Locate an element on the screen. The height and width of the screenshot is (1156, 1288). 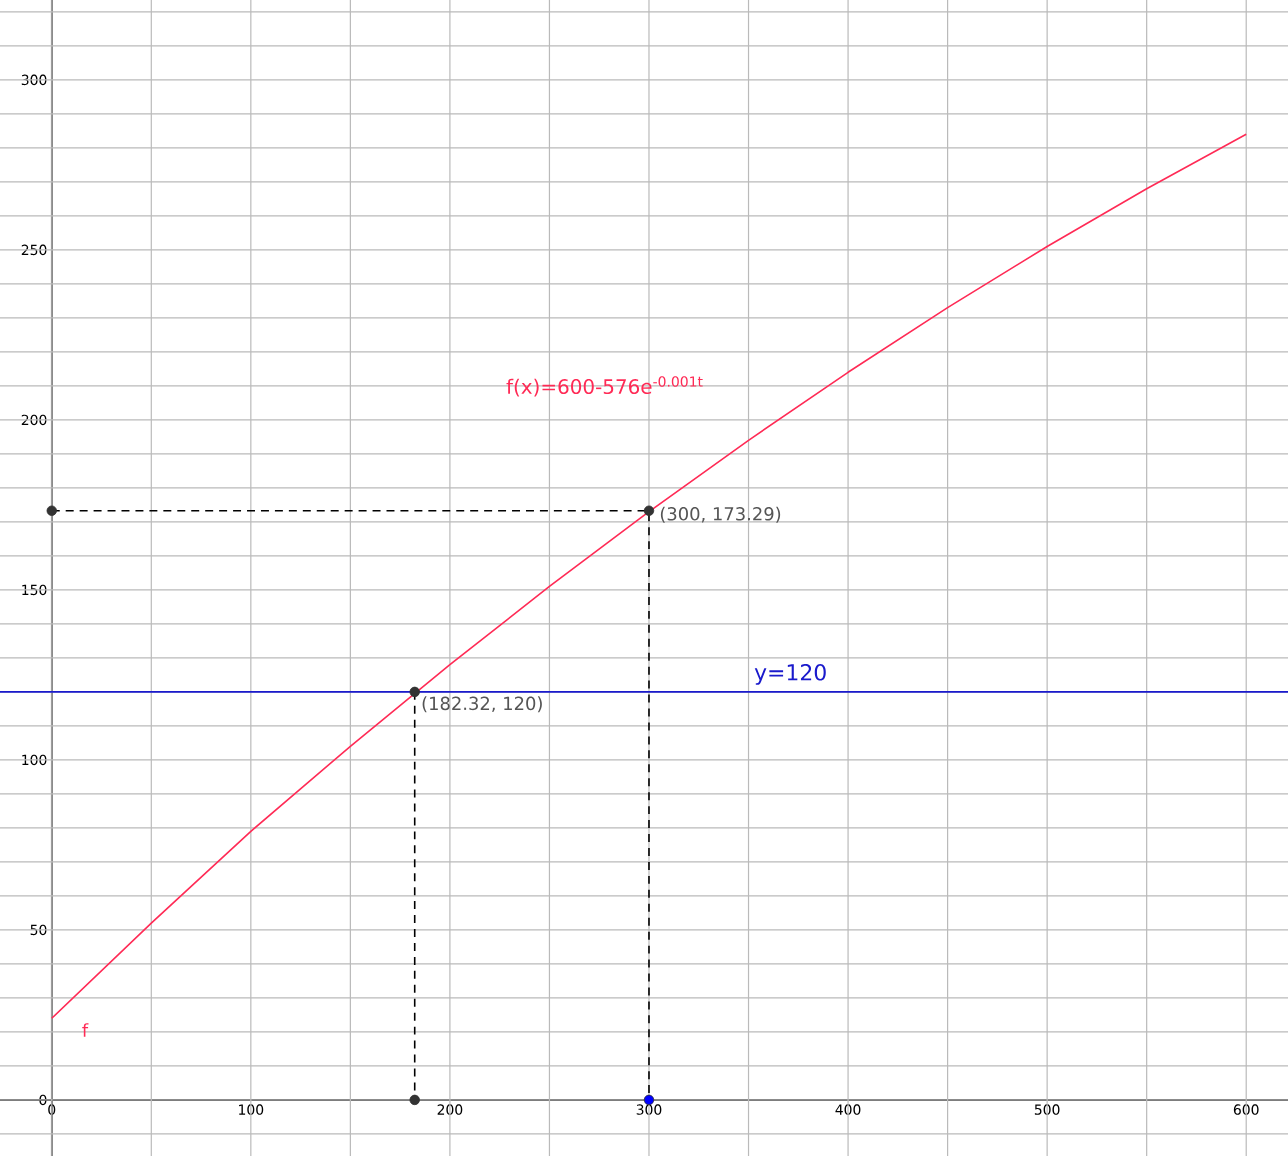
annotation: f(x)=600-576e$^{-0.001t}$ is located at coordinates (604, 386).